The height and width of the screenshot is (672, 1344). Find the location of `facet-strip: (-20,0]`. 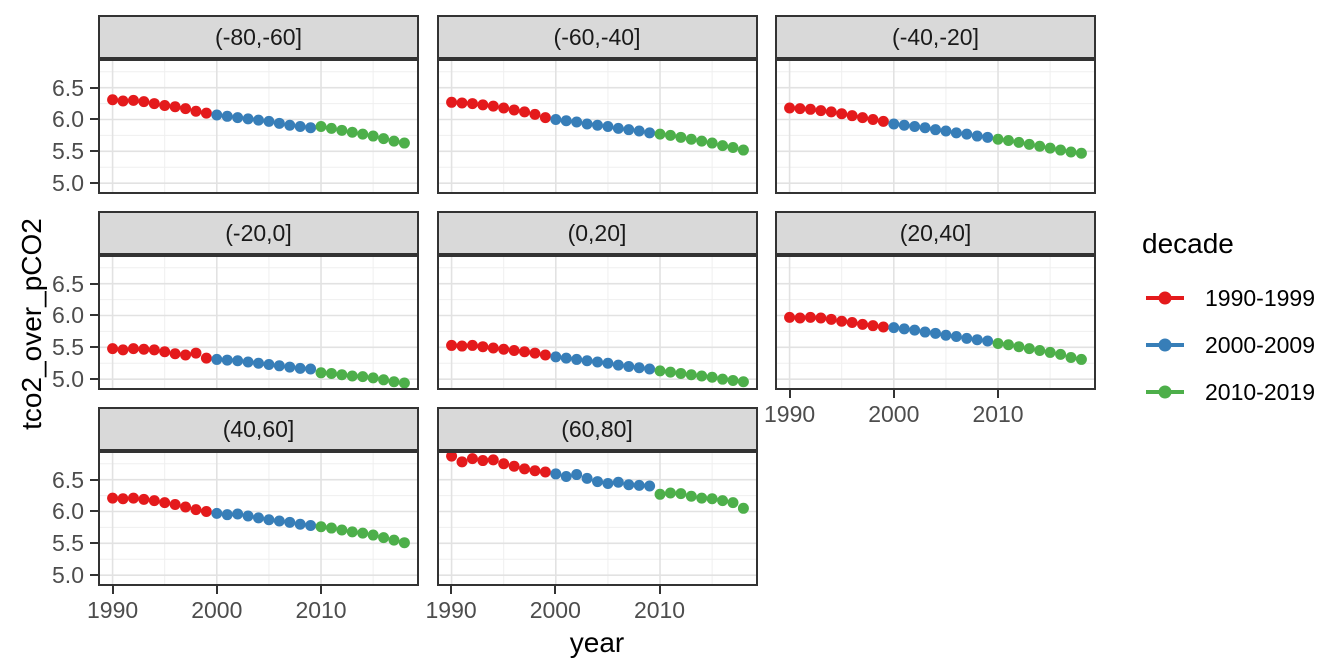

facet-strip: (-20,0] is located at coordinates (258, 233).